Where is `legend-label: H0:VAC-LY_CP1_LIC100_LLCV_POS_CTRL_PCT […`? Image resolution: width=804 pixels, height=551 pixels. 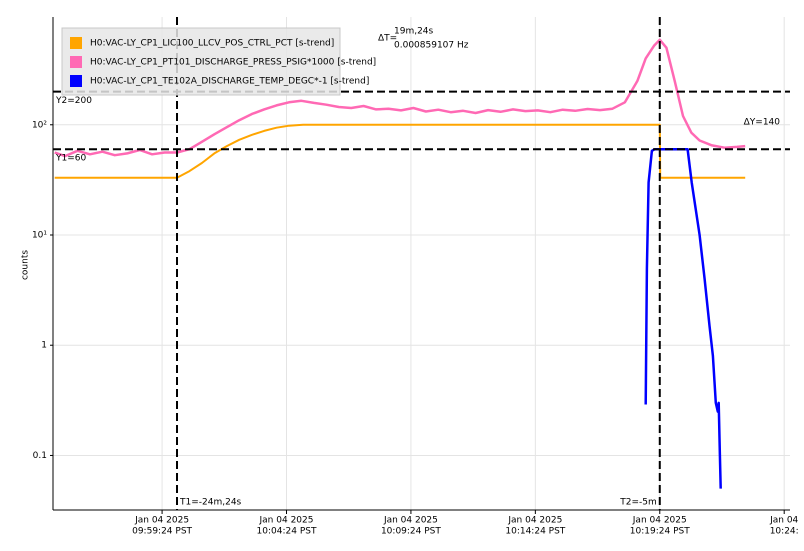
legend-label: H0:VAC-LY_CP1_LIC100_LLCV_POS_CTRL_PCT [… is located at coordinates (212, 44).